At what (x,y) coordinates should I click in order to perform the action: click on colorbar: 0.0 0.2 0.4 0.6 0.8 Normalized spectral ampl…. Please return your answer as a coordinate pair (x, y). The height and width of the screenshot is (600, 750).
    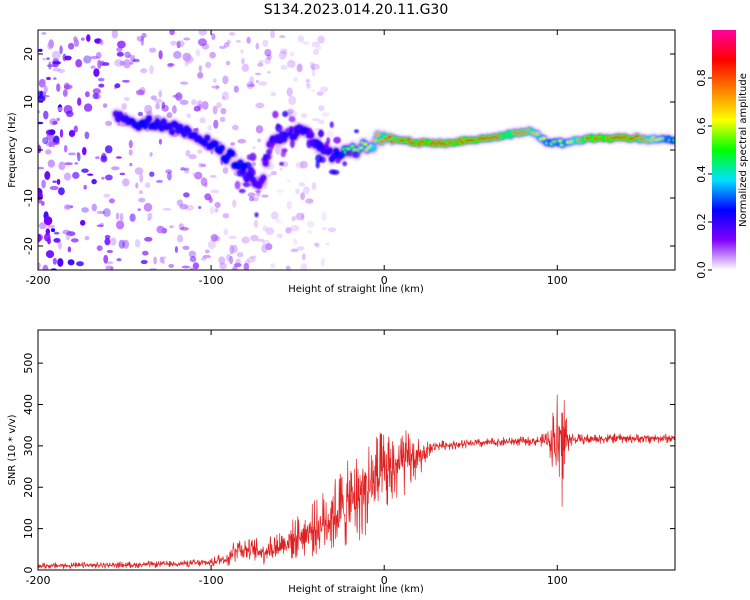
    Looking at the image, I should click on (722, 154).